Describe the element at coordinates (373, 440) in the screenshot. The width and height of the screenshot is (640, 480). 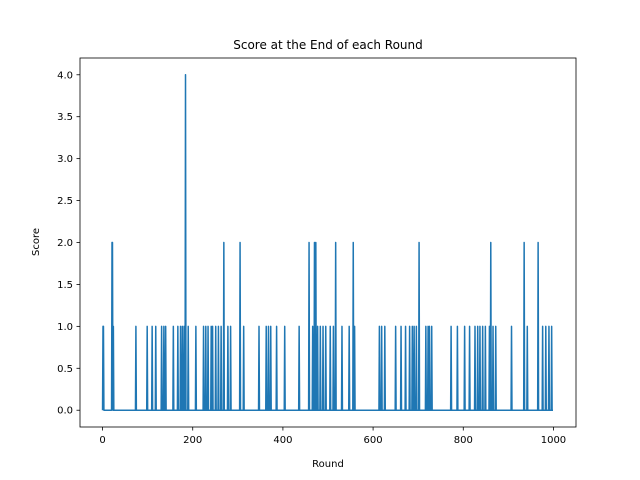
I see `x-tick-label: 600` at that location.